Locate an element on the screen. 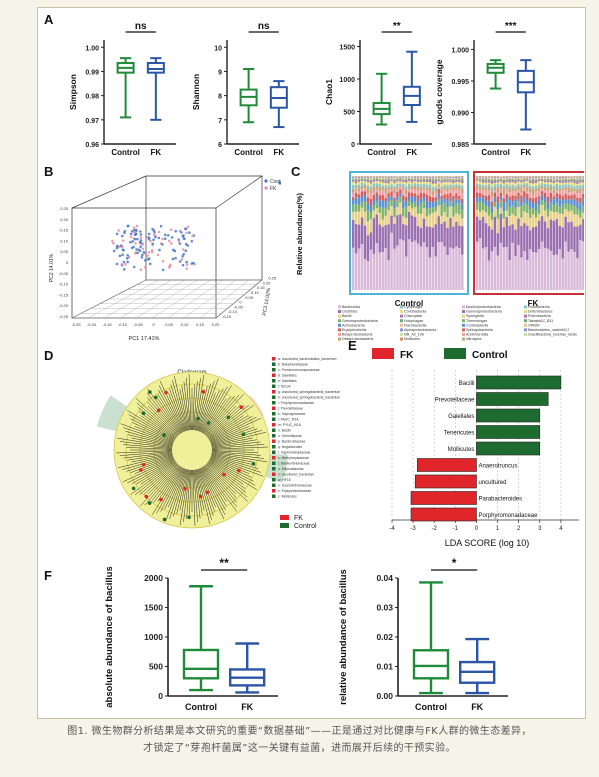 The width and height of the screenshot is (599, 777). legend-swatch is located at coordinates (401, 311).